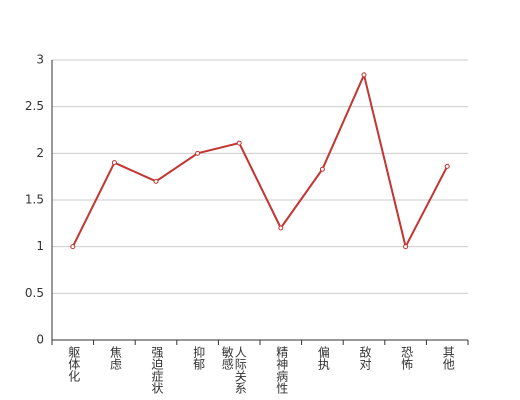 This screenshot has height=400, width=520. Describe the element at coordinates (281, 370) in the screenshot. I see `x-tick-label: 精神病性` at that location.